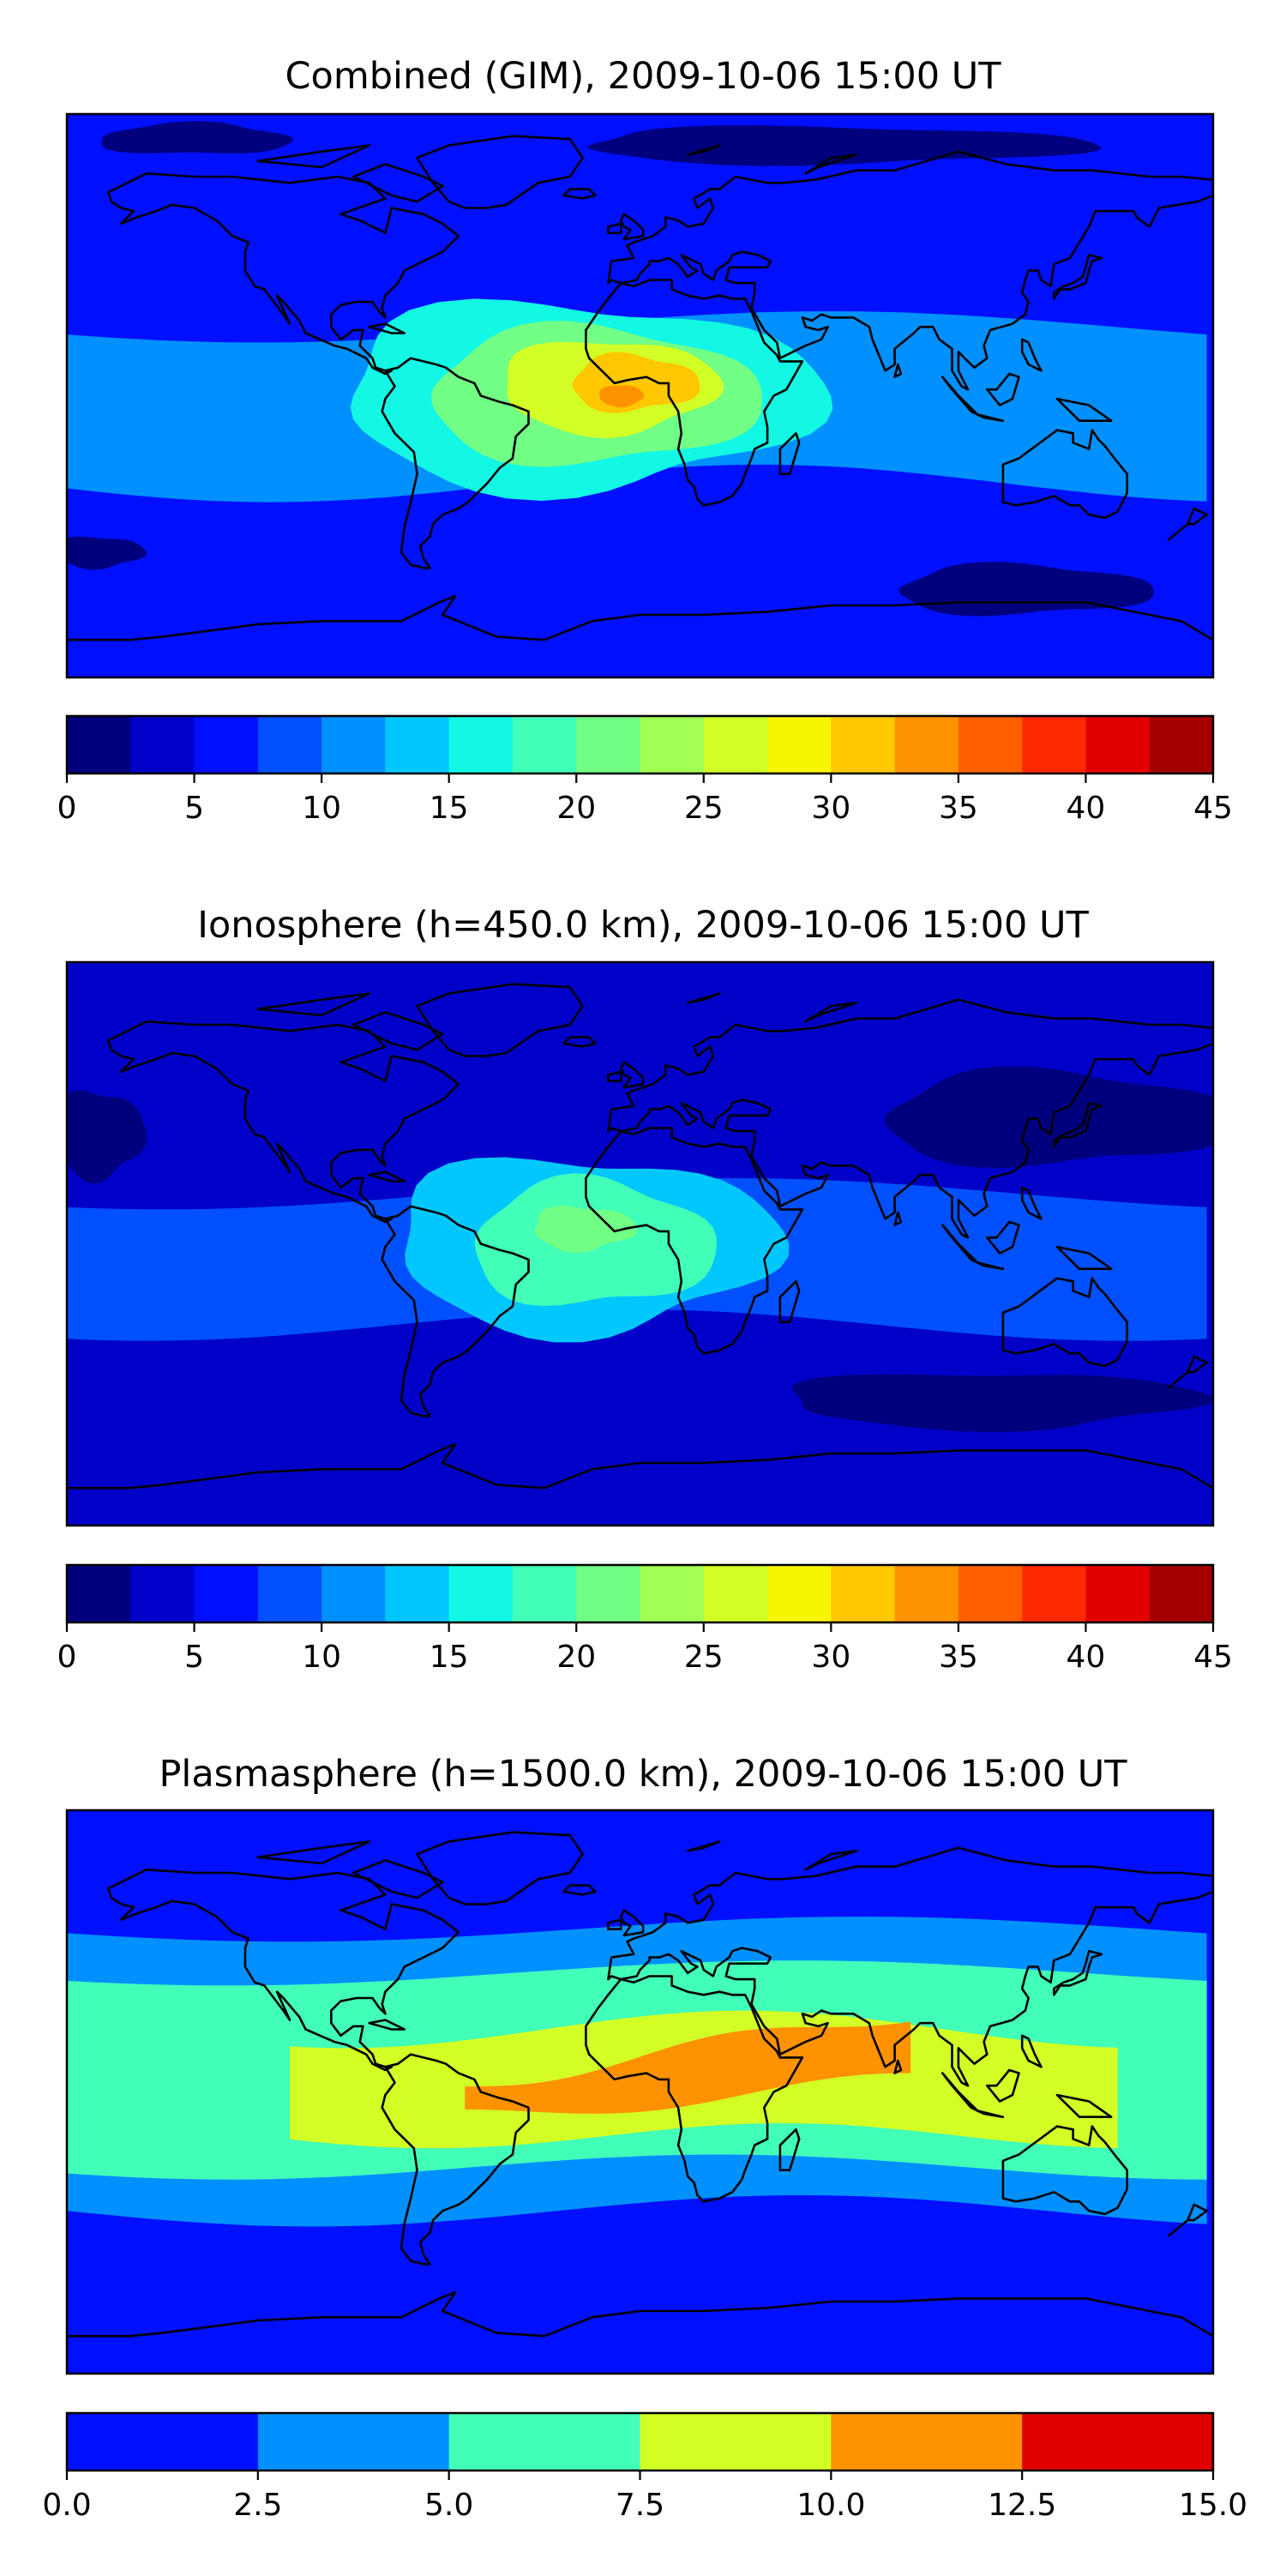 The height and width of the screenshot is (2576, 1286). What do you see at coordinates (1022, 2505) in the screenshot?
I see `colorbar-tick-label: 12.5` at bounding box center [1022, 2505].